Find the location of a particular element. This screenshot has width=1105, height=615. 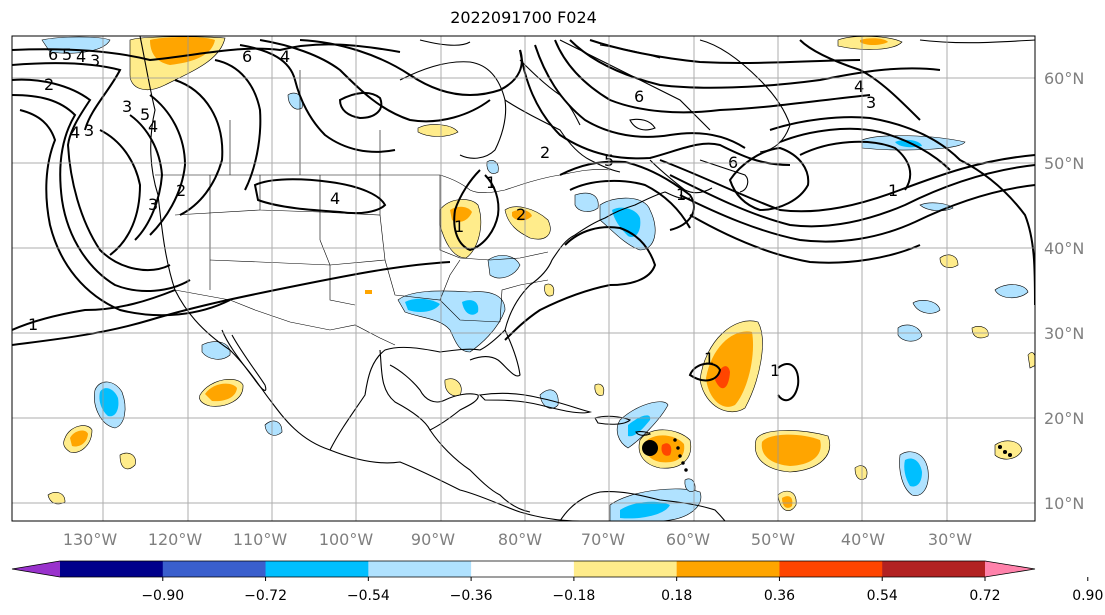

lon-label: 120°W is located at coordinates (175, 539).